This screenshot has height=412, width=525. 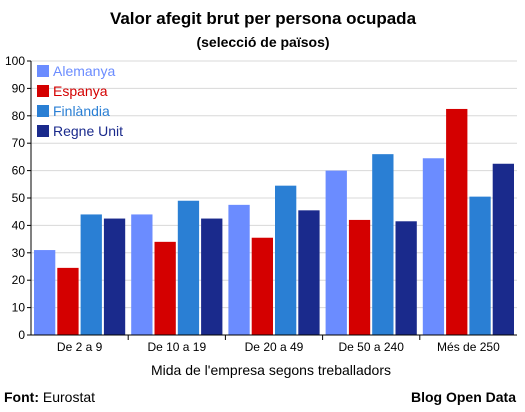 I want to click on y-tick-label: 50, so click(x=19, y=198).